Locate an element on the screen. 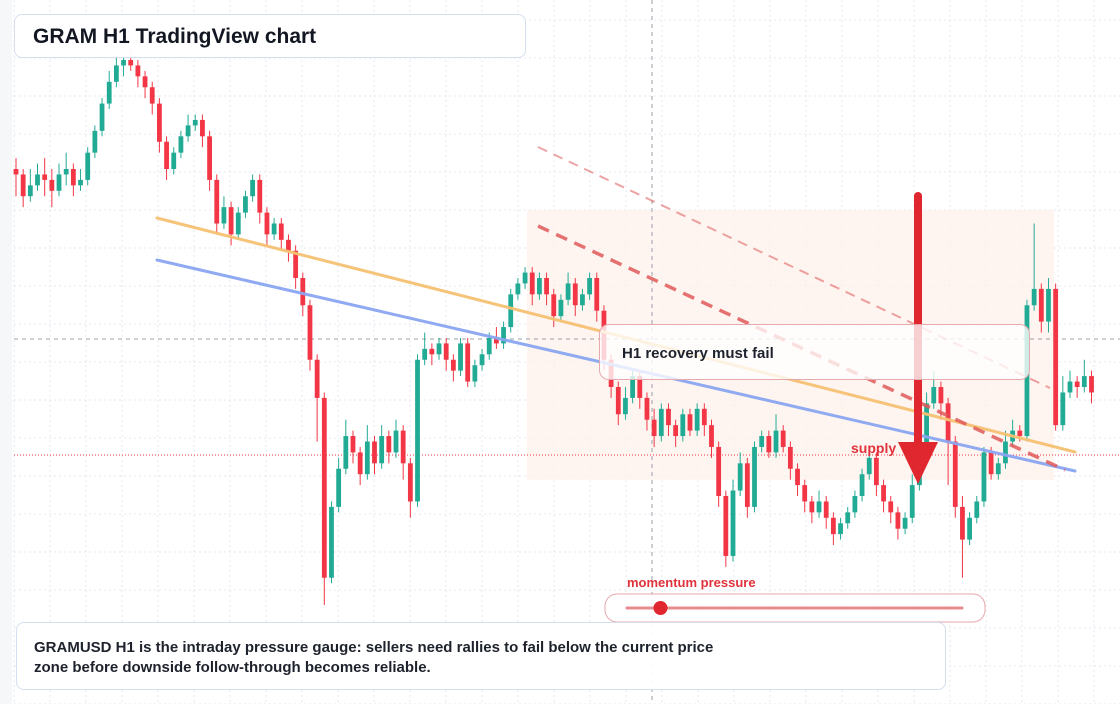  supply-label: supply is located at coordinates (874, 448).